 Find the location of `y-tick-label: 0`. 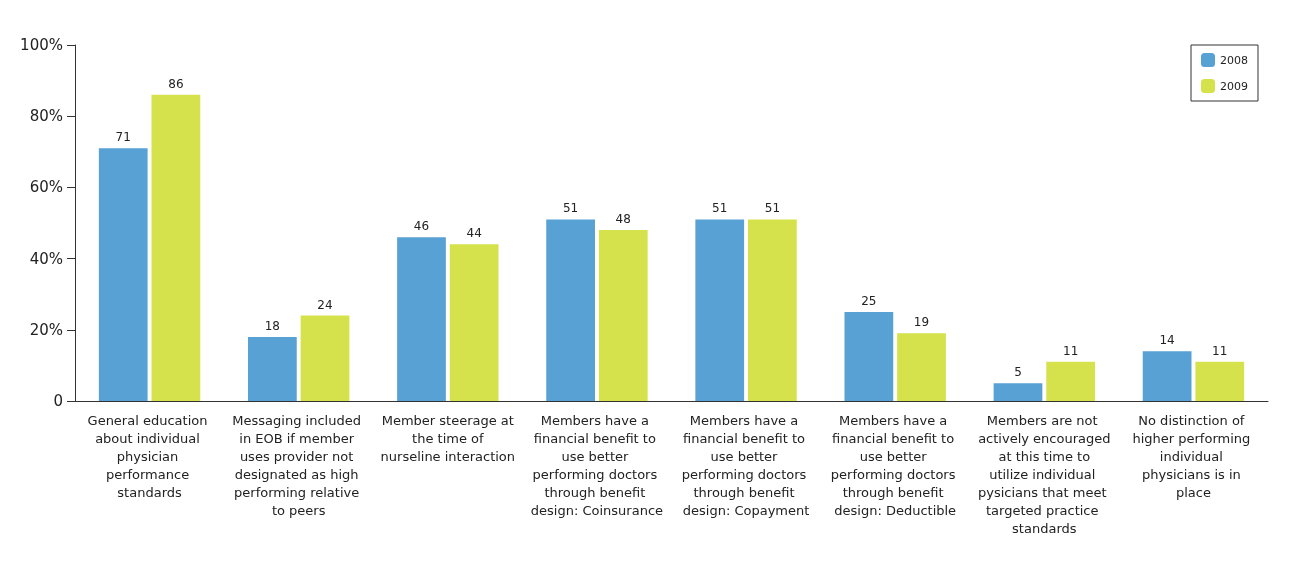

y-tick-label: 0 is located at coordinates (58, 401).